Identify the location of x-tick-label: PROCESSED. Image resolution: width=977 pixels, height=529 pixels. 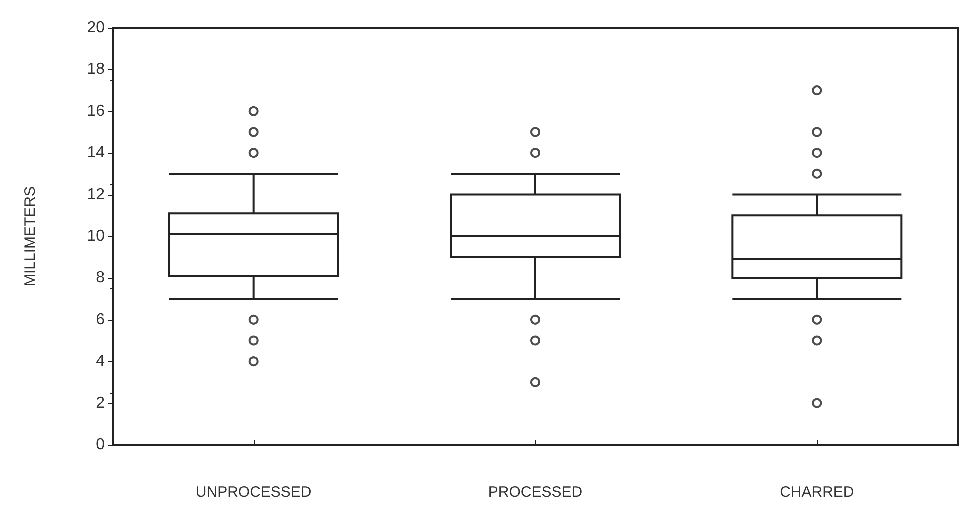
(535, 492).